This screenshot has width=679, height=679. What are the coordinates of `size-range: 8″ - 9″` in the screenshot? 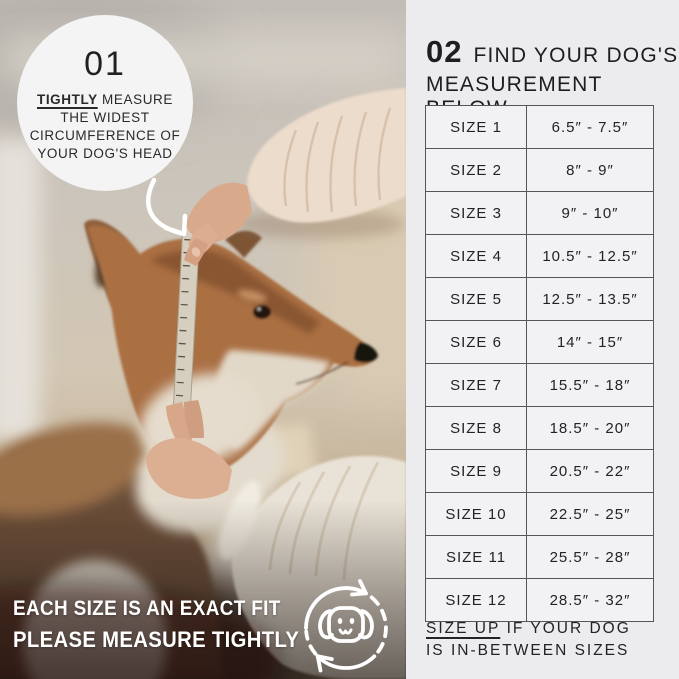 It's located at (589, 170).